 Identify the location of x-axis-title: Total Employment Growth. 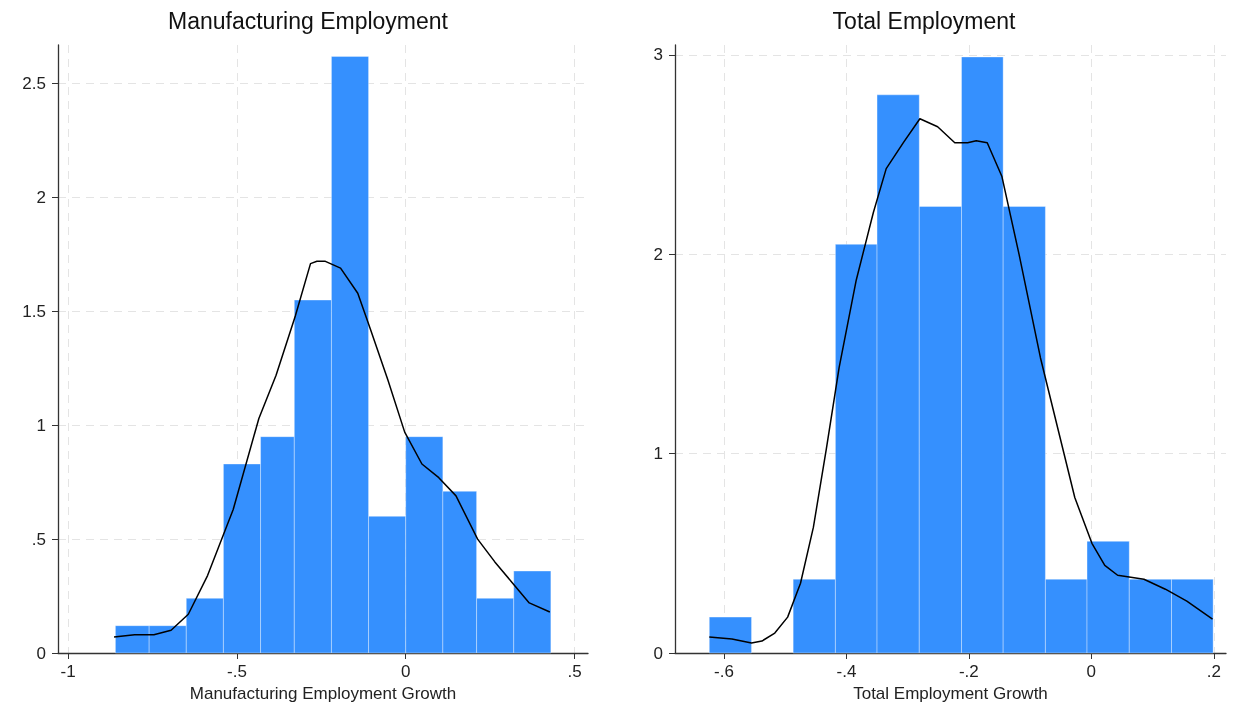
(950, 693).